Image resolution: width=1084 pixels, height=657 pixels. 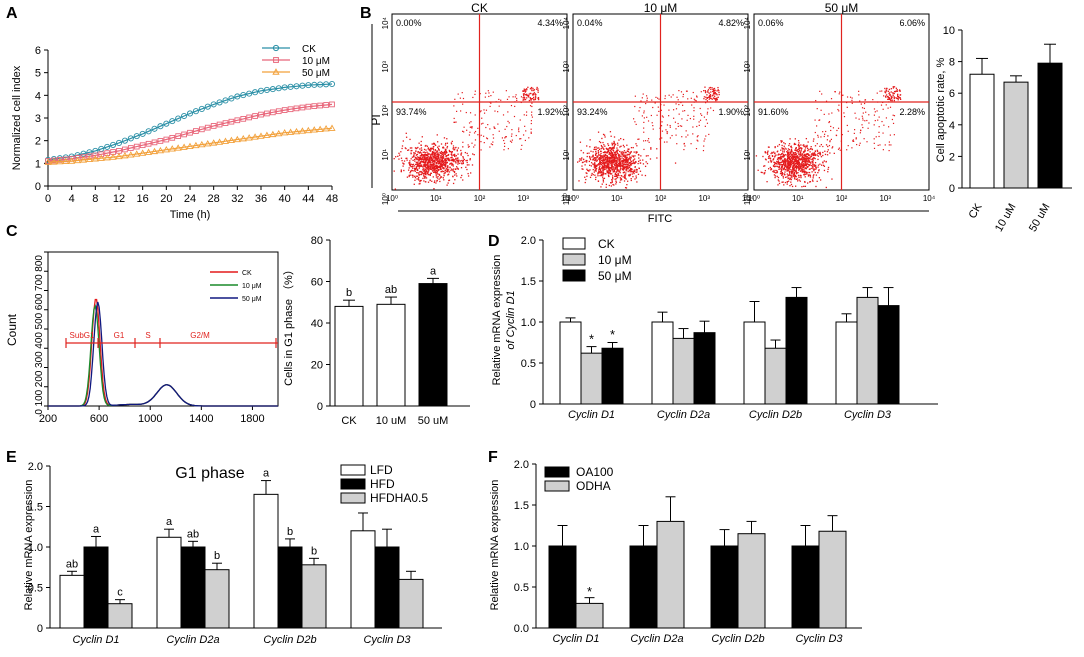 I want to click on e-legend-label: HFD, so click(x=382, y=484).